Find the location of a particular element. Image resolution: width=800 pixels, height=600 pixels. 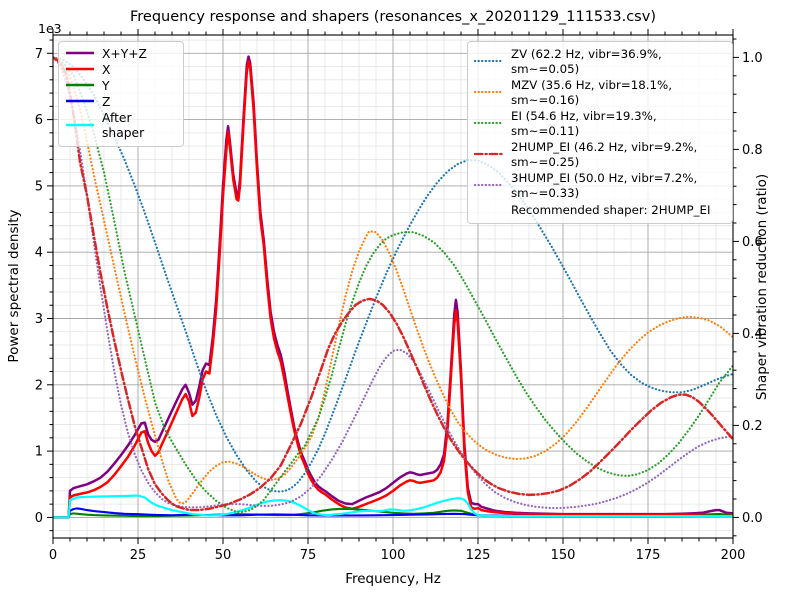

legend-label: MZV (35.6 Hz, vibr=18.1%, sm~=0.16) is located at coordinates (591, 92).